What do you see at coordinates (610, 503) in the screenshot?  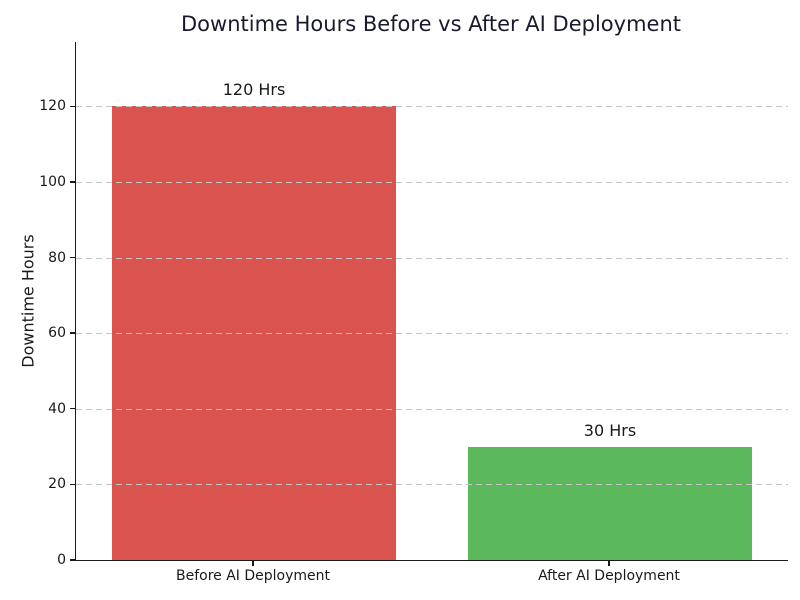 I see `bar-after-ai-deployment` at bounding box center [610, 503].